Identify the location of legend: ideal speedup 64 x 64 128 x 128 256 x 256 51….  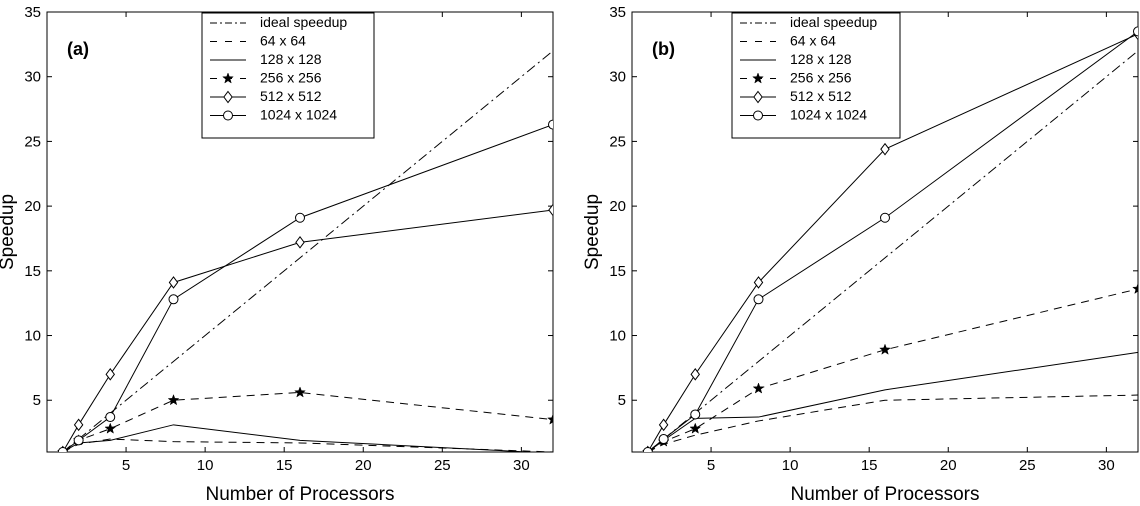
(816, 75).